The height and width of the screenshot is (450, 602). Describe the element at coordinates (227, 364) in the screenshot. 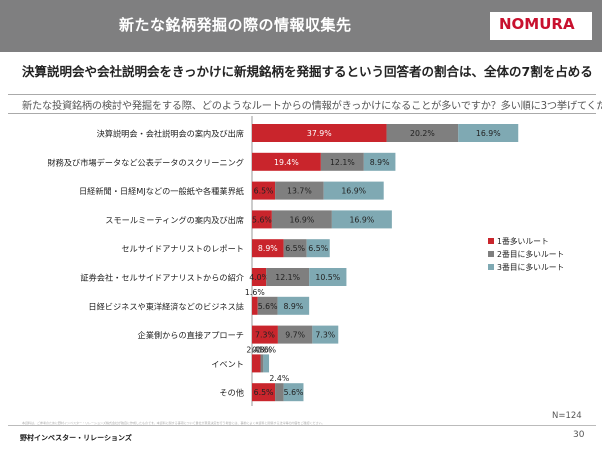

I see `category-label: イベント` at that location.